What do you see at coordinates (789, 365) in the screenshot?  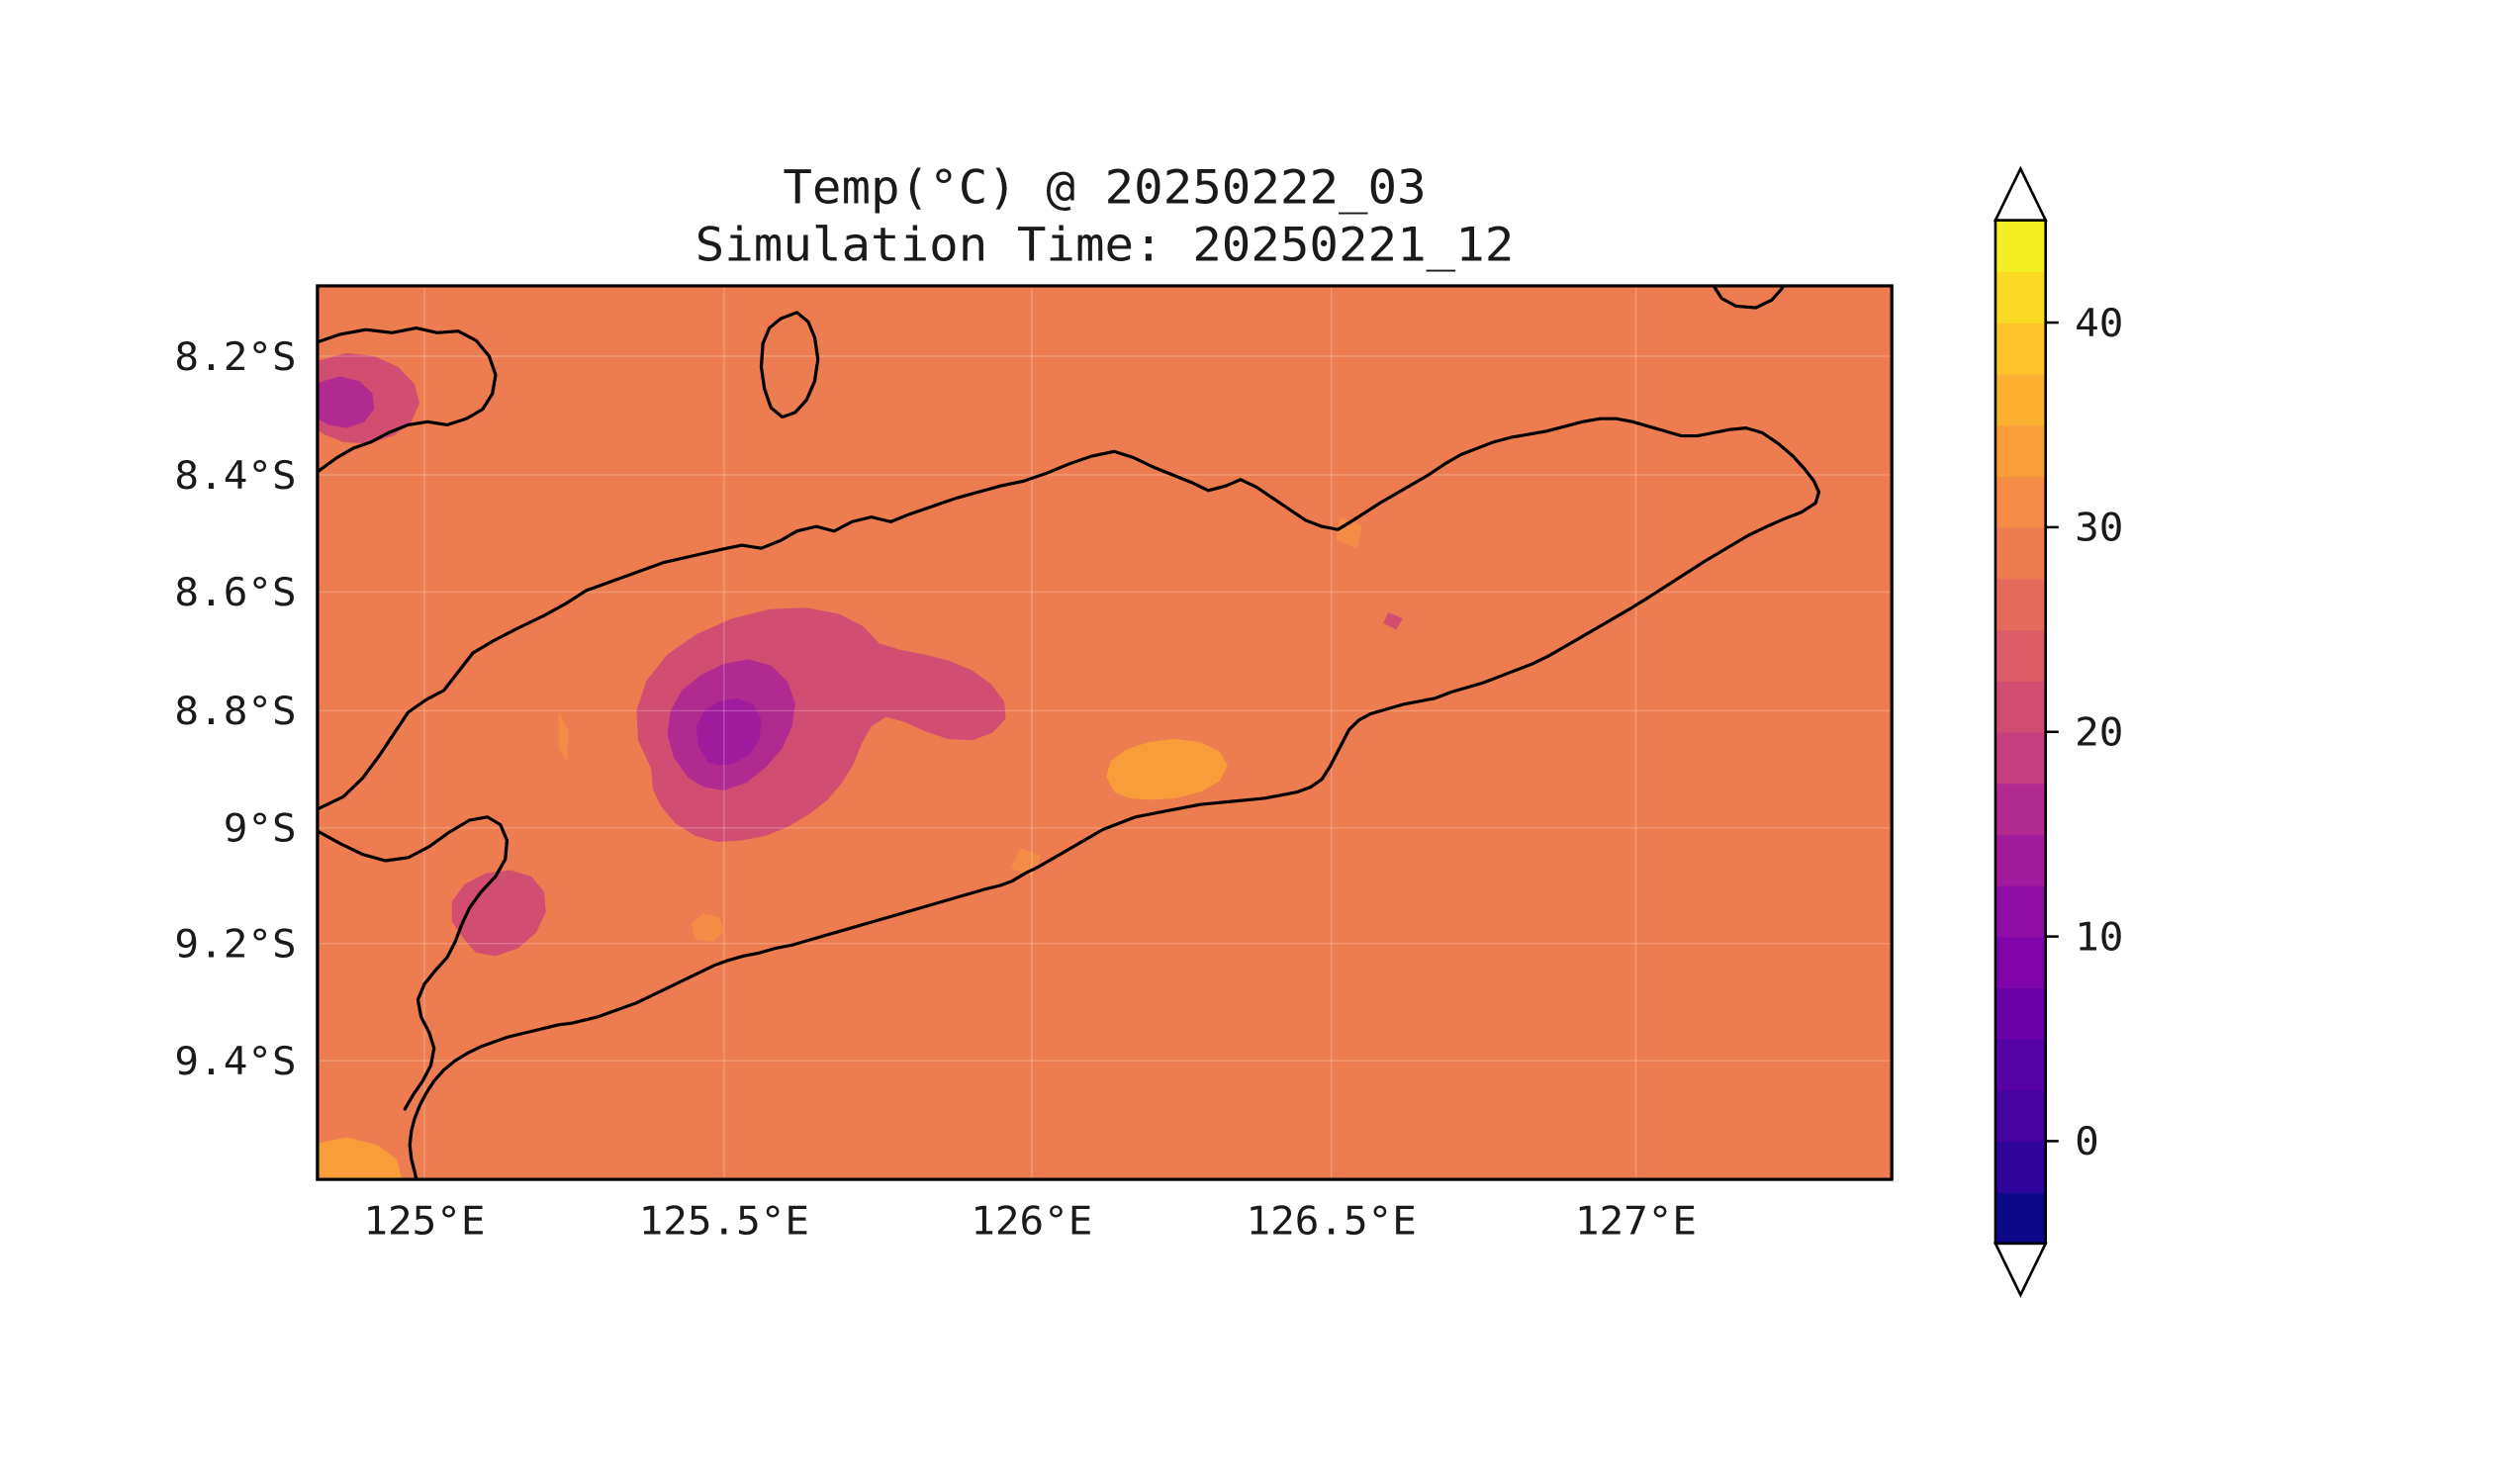 I see `coastline-atauro-island` at bounding box center [789, 365].